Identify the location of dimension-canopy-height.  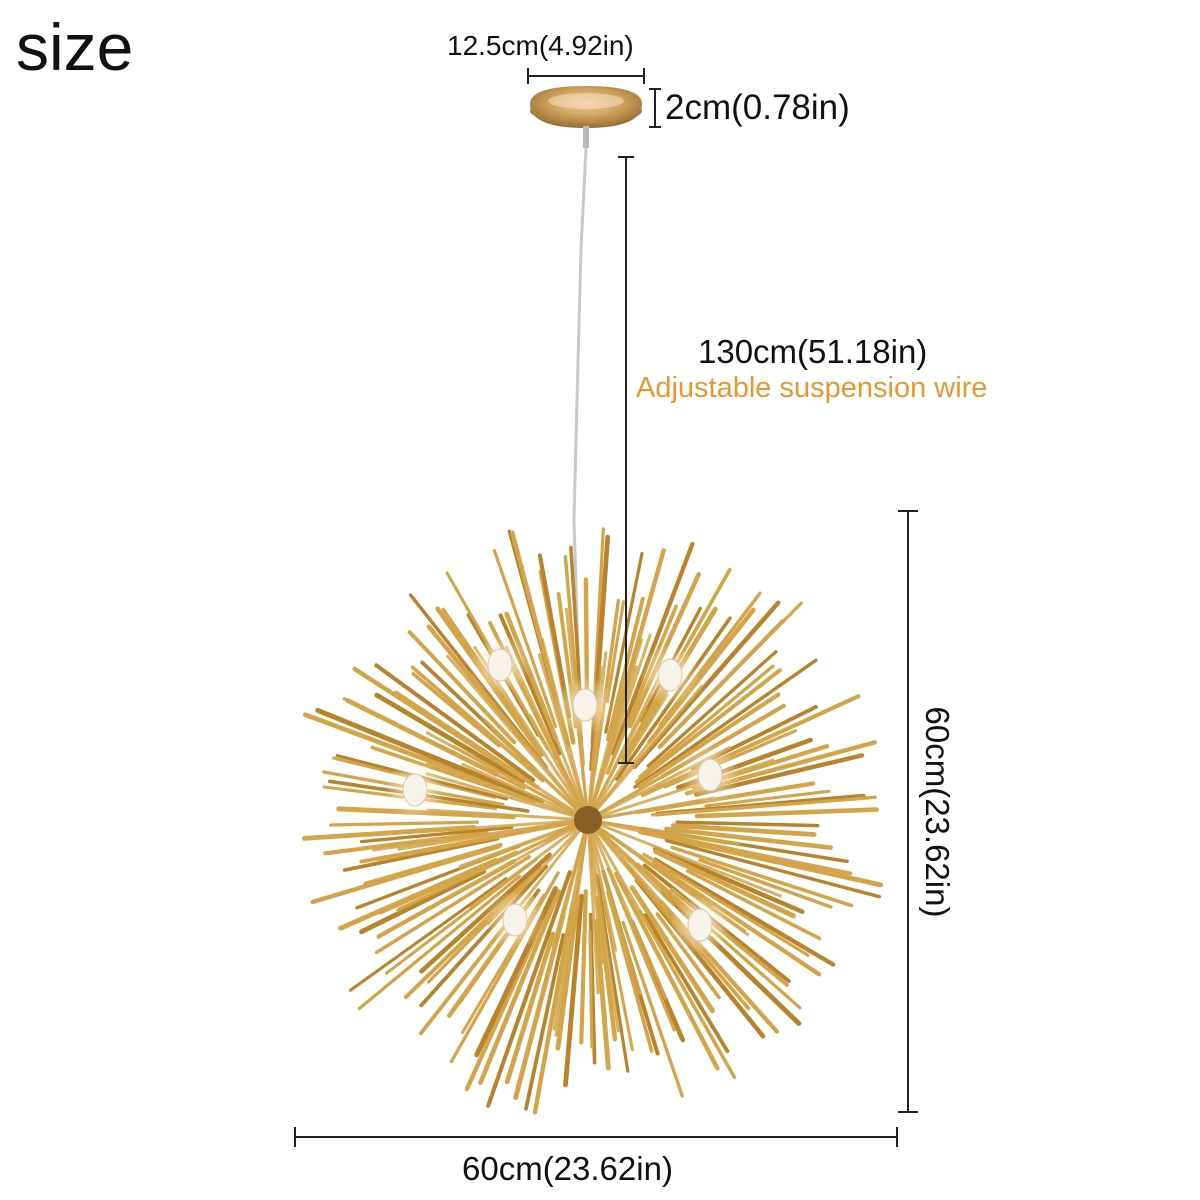
(655, 108).